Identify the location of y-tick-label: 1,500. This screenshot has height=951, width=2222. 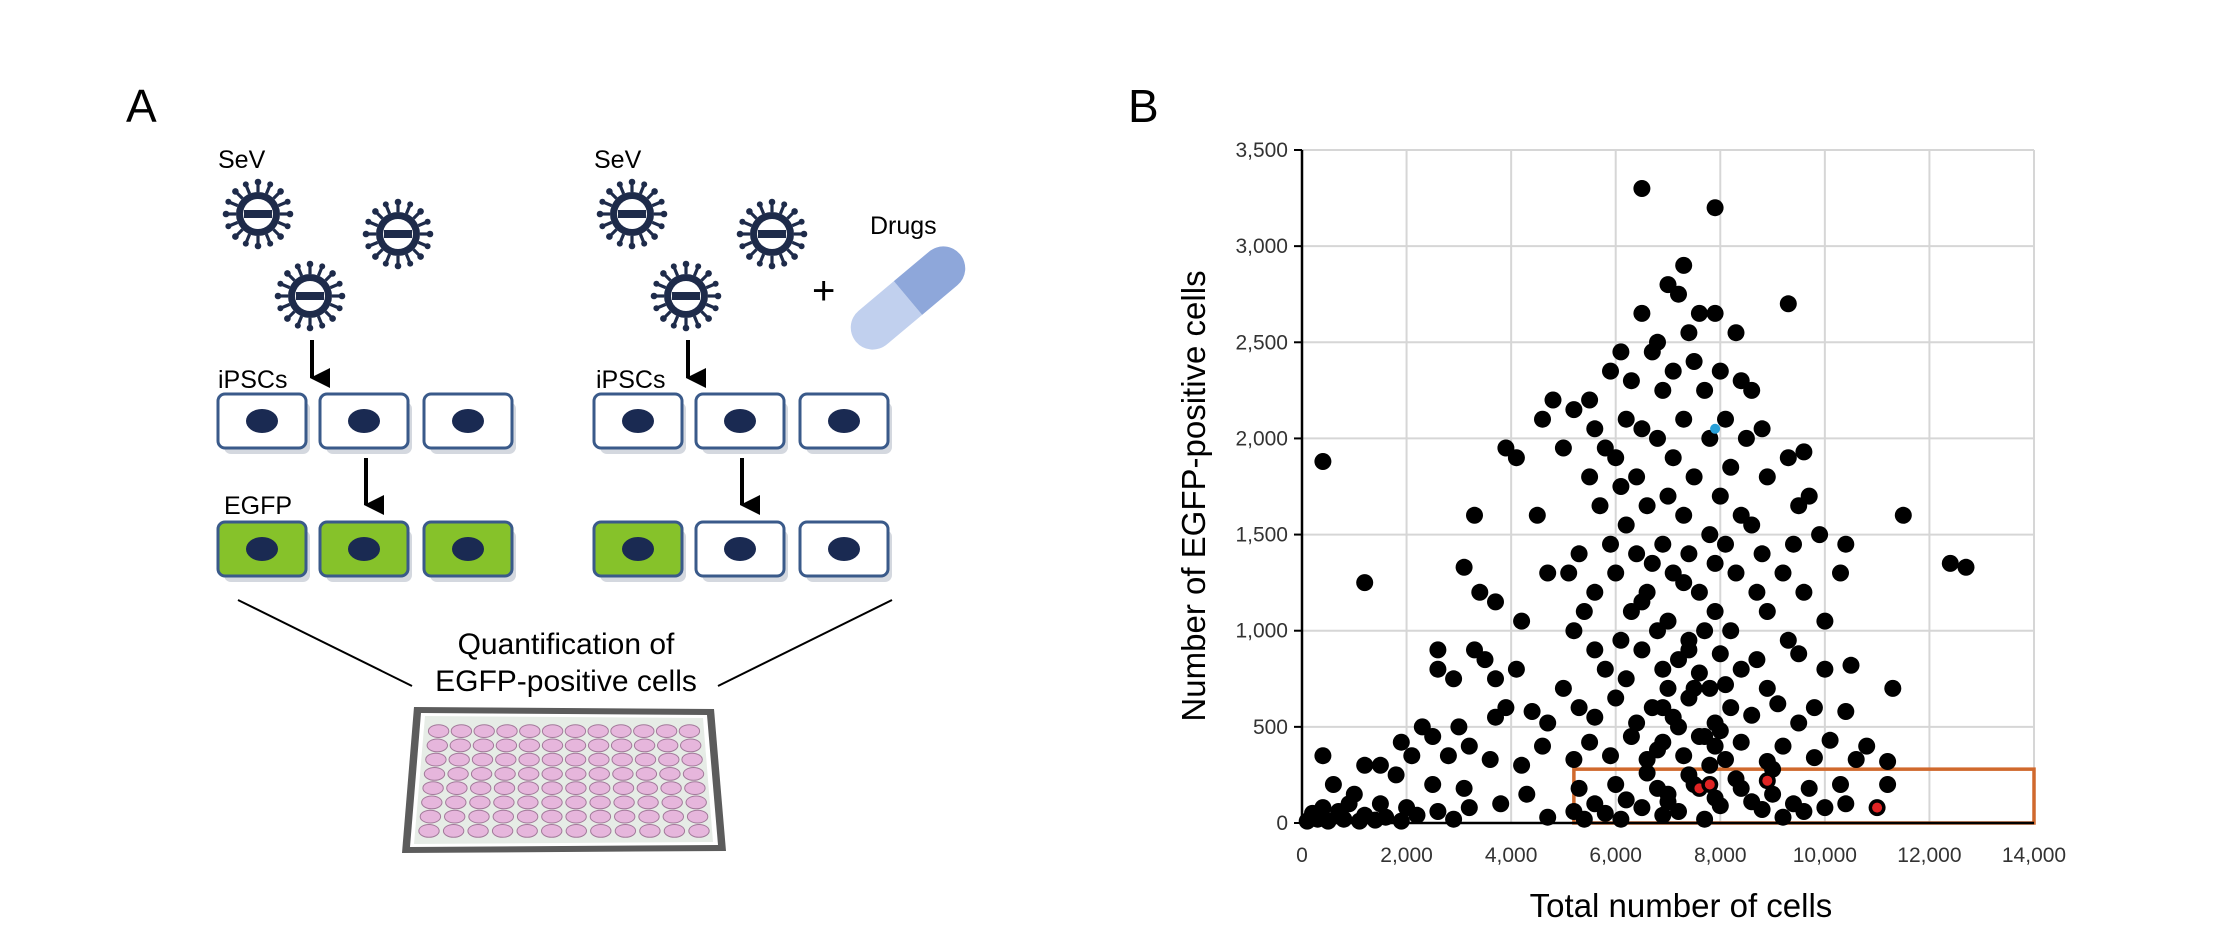
(1261, 535).